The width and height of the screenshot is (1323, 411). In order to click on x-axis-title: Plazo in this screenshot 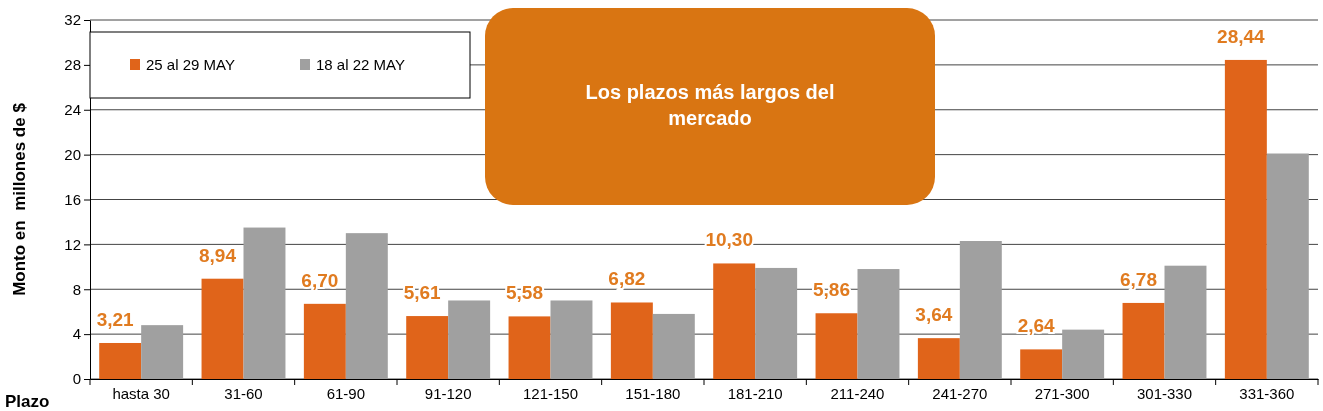, I will do `click(27, 401)`.